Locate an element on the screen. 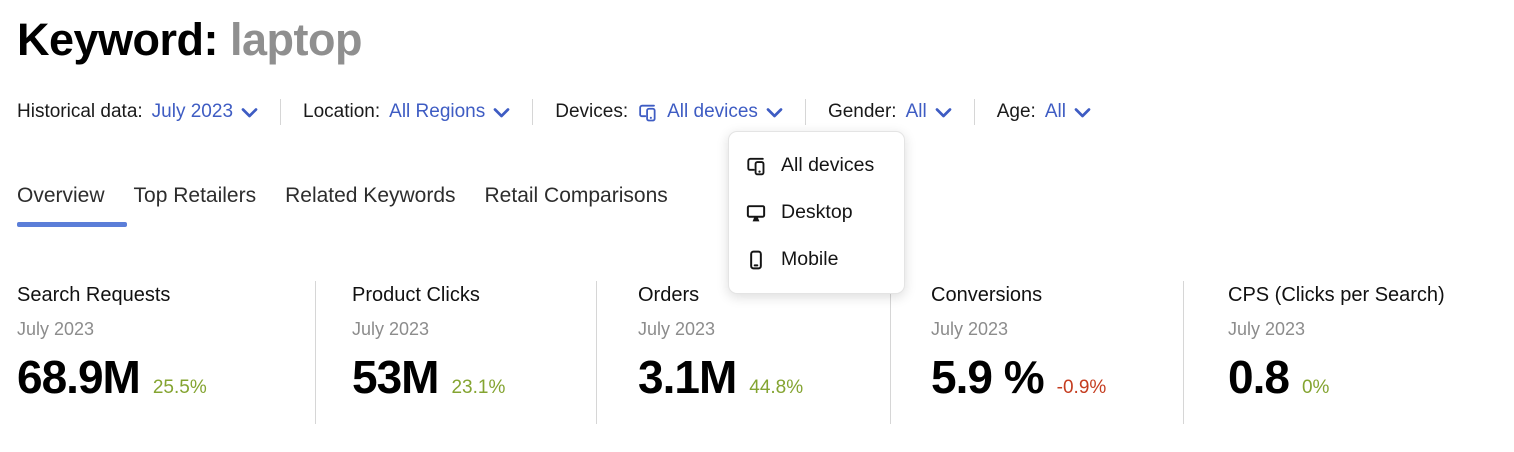 Image resolution: width=1514 pixels, height=452 pixels. dropdown-option-desktop: Desktop is located at coordinates (816, 212).